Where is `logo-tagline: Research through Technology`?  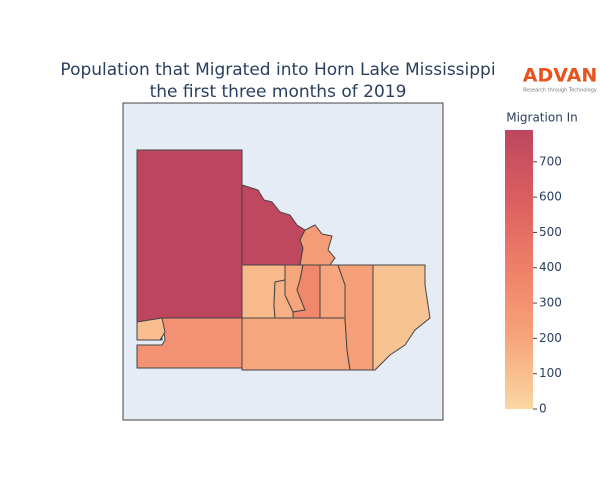 logo-tagline: Research through Technology is located at coordinates (560, 91).